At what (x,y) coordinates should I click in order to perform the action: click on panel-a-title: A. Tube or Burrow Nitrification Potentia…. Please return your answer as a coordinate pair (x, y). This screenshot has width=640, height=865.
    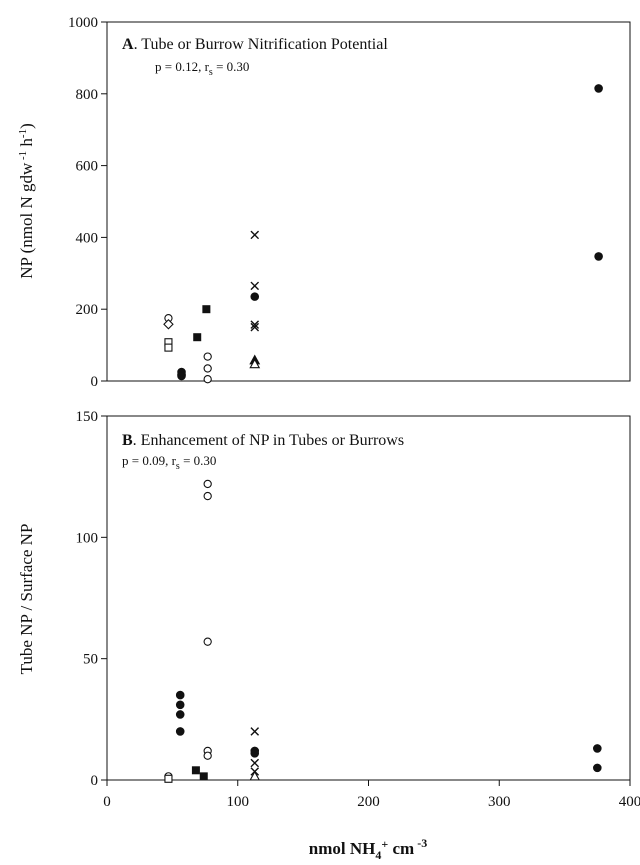
    Looking at the image, I should click on (255, 44).